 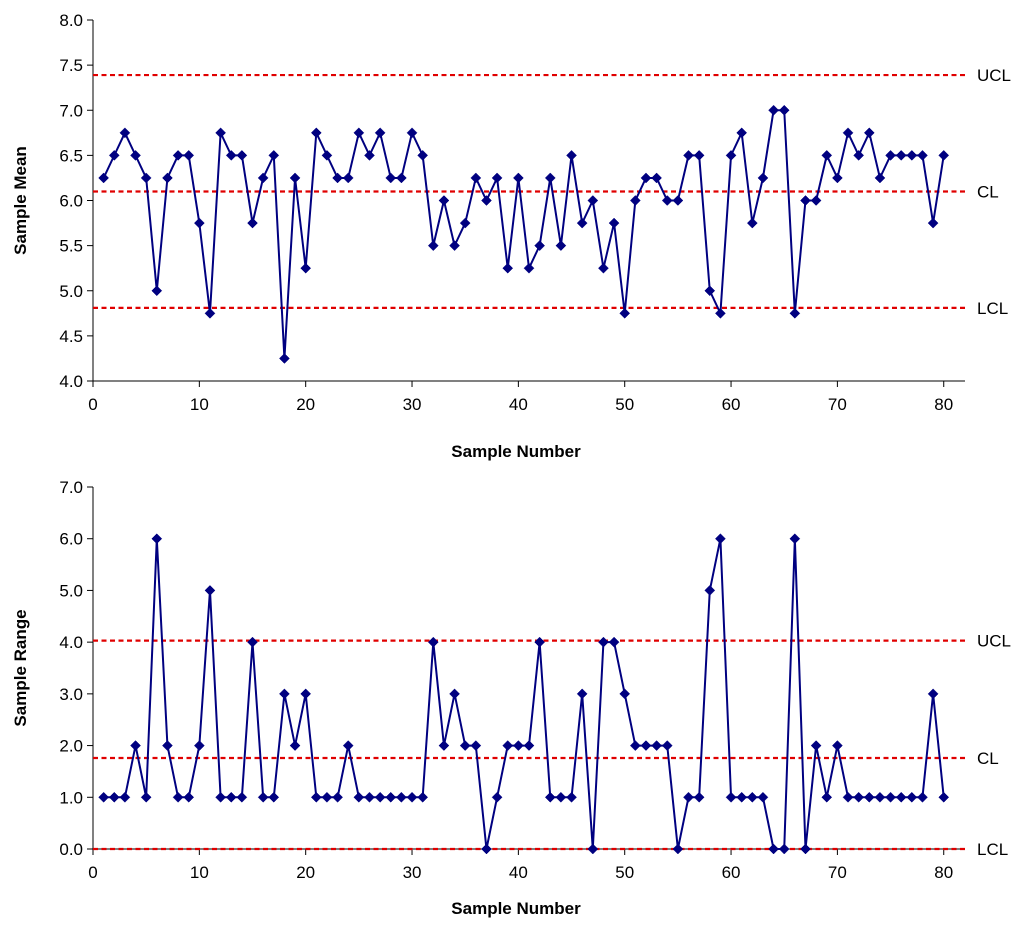 What do you see at coordinates (305, 872) in the screenshot?
I see `range-x-tick-label: 20` at bounding box center [305, 872].